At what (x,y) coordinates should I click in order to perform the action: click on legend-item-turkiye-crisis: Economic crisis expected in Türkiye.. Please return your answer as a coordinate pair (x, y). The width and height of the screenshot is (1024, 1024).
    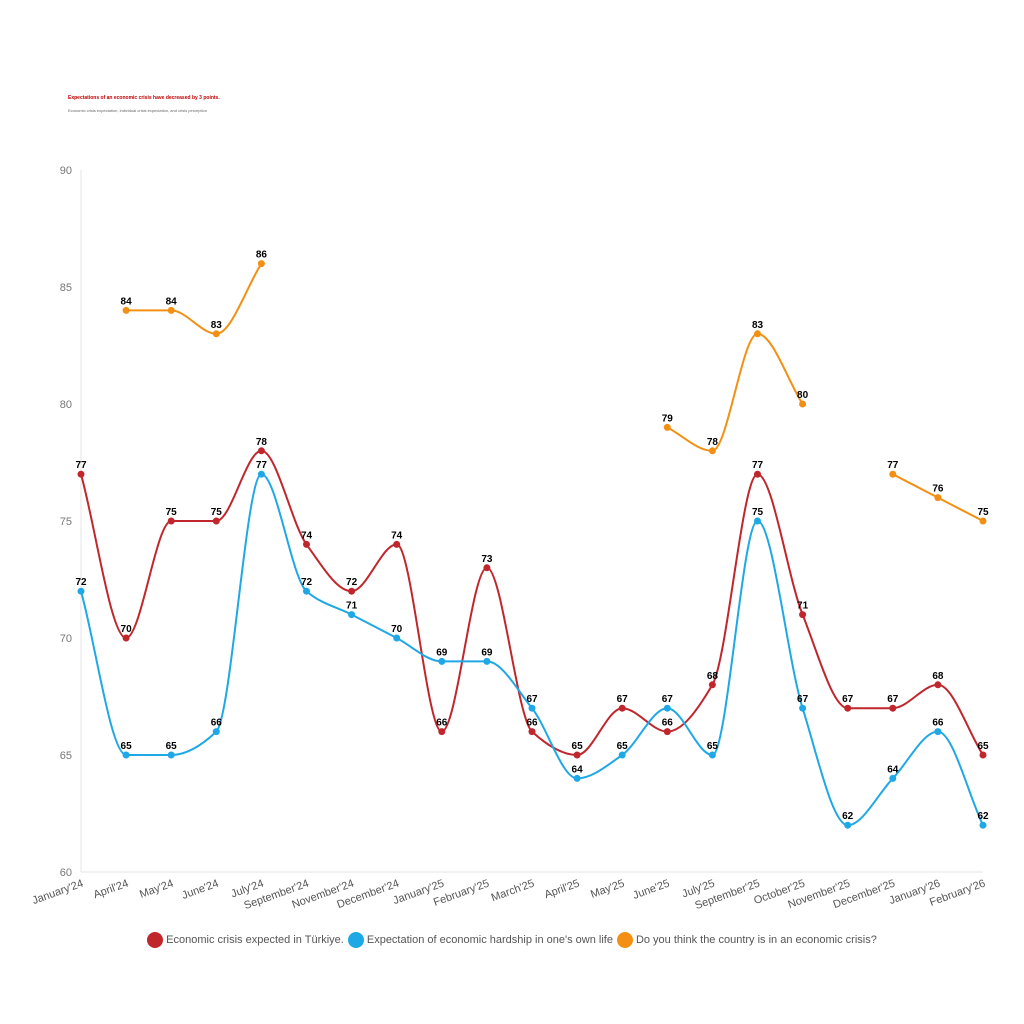
    Looking at the image, I should click on (245, 940).